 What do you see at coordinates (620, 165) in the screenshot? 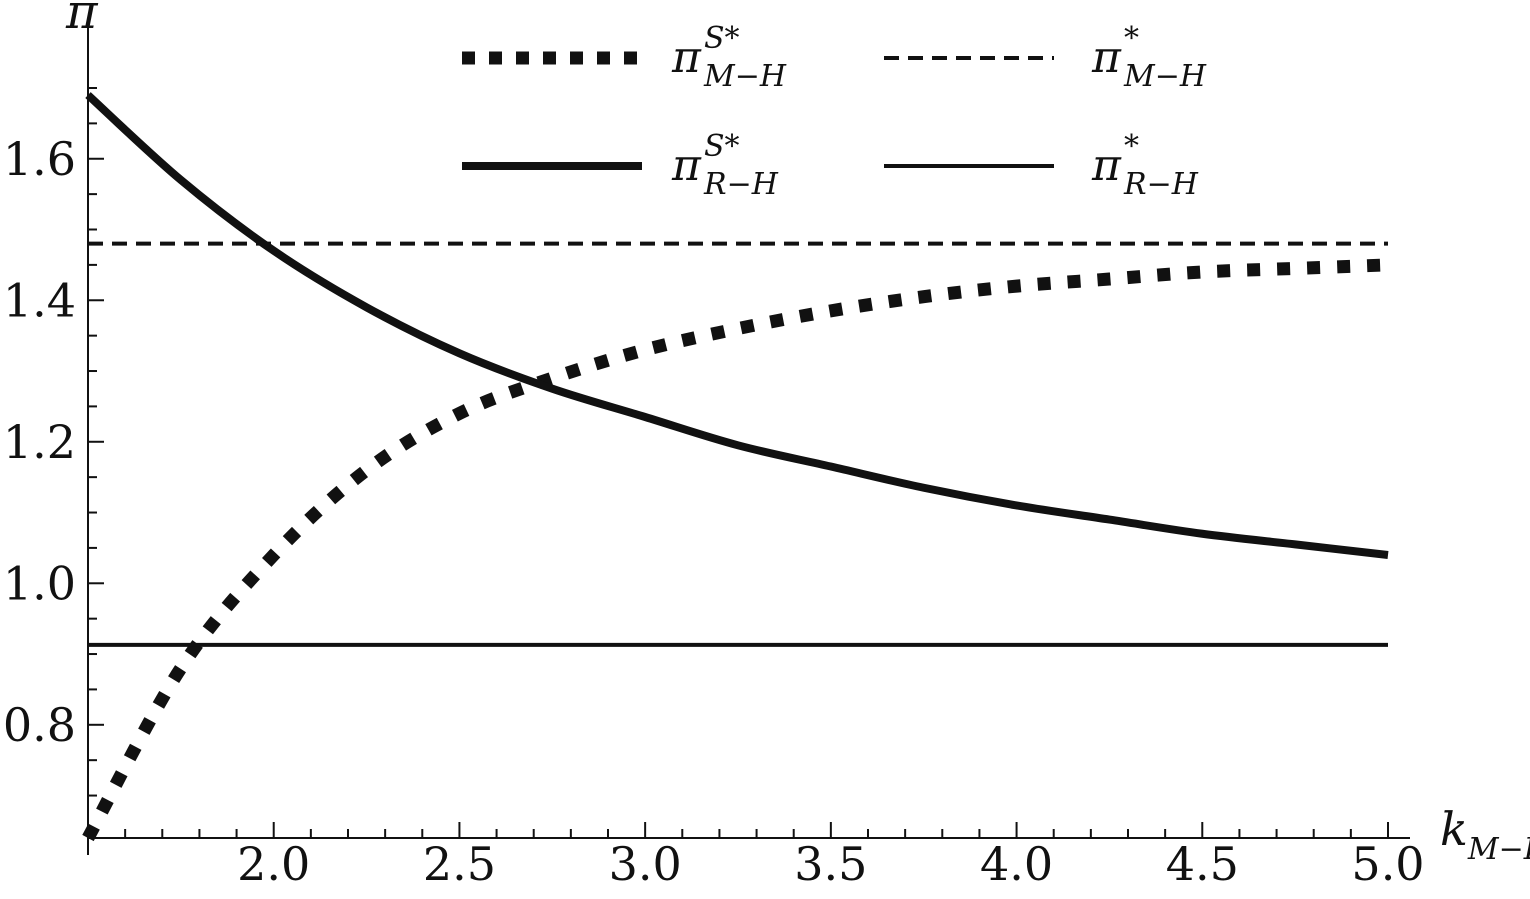
I see `legend-item: π S*R−H` at bounding box center [620, 165].